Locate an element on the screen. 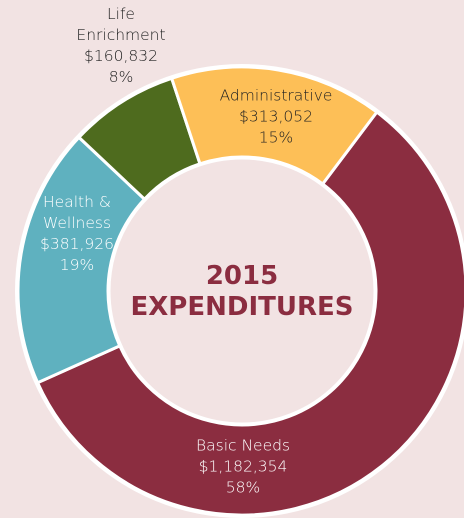  category-label: Administrative is located at coordinates (276, 95).